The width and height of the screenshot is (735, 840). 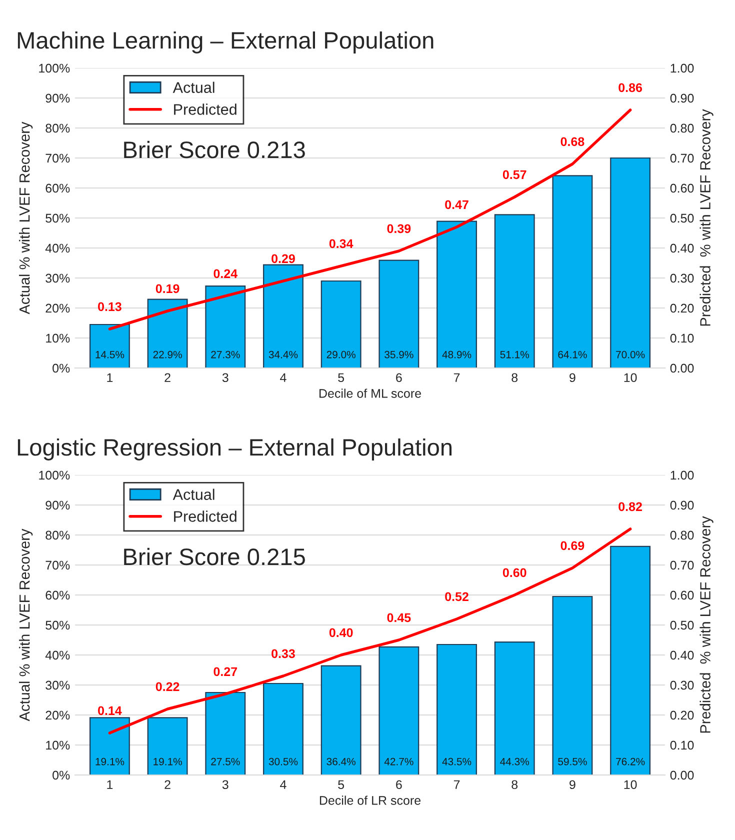 What do you see at coordinates (682, 535) in the screenshot?
I see `y2-tick-label: 0.80` at bounding box center [682, 535].